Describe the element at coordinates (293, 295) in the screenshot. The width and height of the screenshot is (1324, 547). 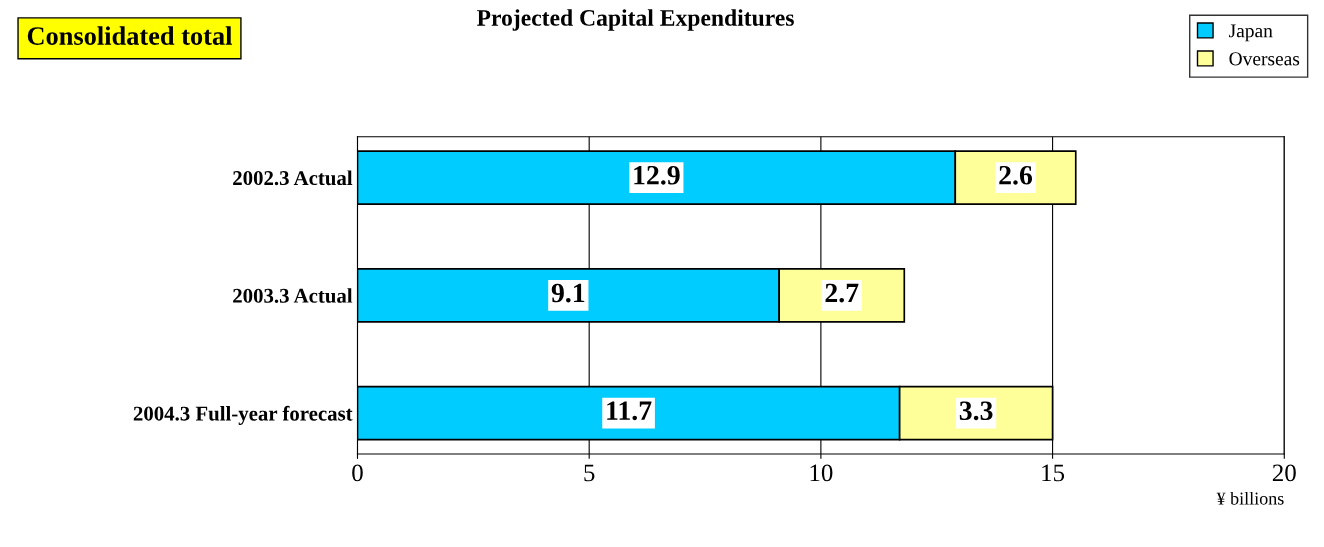
I see `y-tick-label: 2003.3 Actual` at that location.